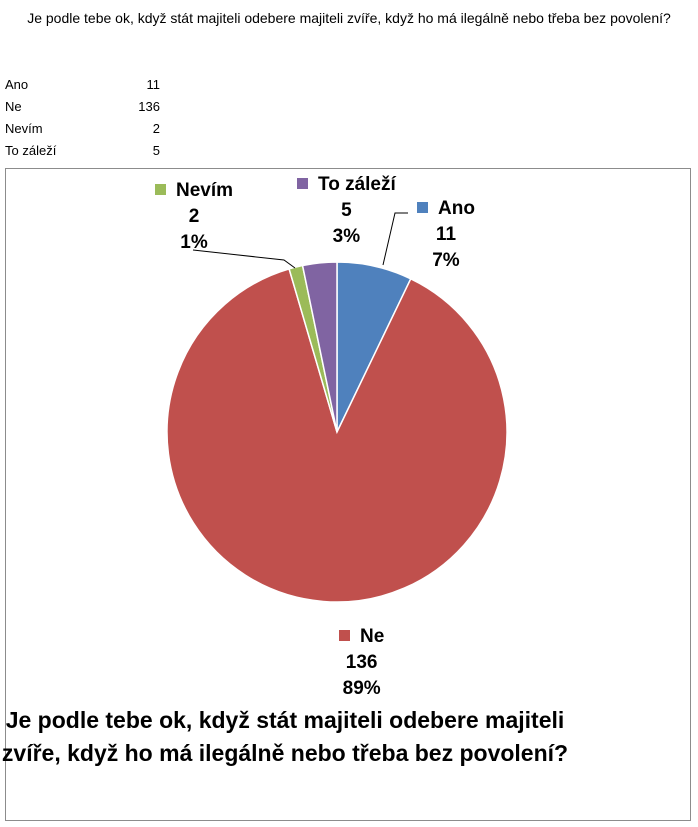  I want to click on legend-swatch-to-zalezi, so click(302, 183).